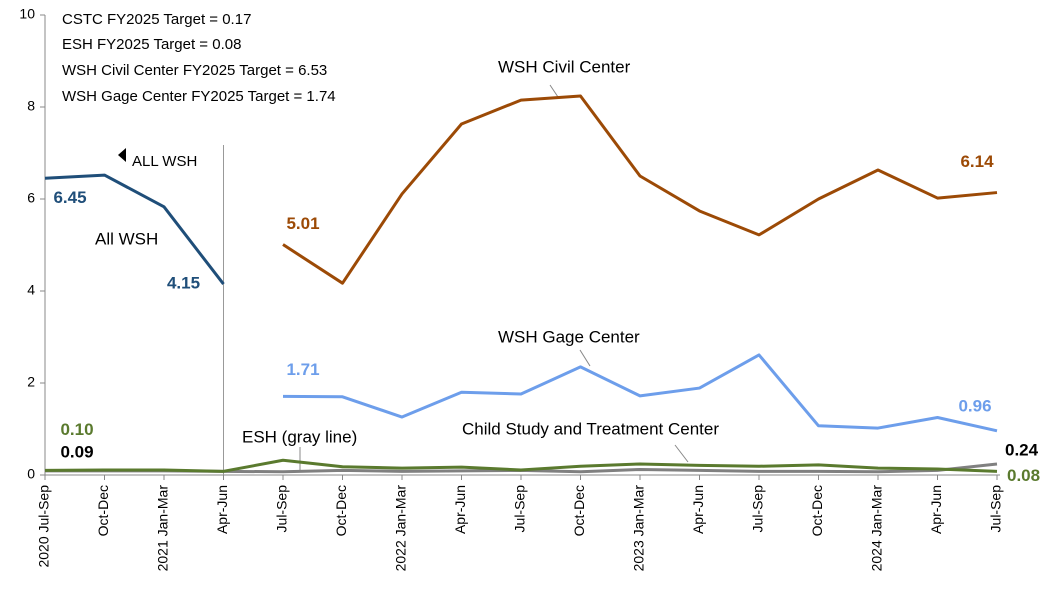 This screenshot has width=1044, height=610. What do you see at coordinates (1022, 449) in the screenshot?
I see `data-label: 0.24` at bounding box center [1022, 449].